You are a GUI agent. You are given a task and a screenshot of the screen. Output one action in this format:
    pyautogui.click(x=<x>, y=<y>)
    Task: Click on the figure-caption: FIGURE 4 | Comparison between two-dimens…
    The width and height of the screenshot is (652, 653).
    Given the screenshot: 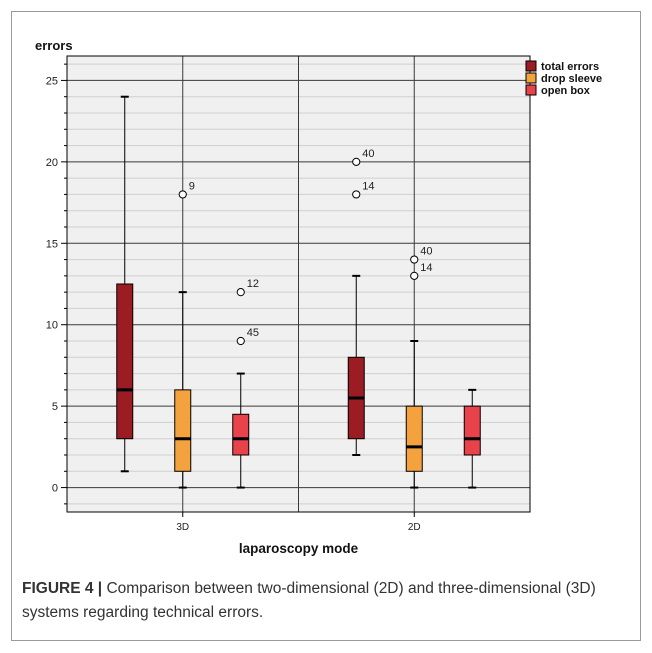 What is the action you would take?
    pyautogui.click(x=322, y=601)
    